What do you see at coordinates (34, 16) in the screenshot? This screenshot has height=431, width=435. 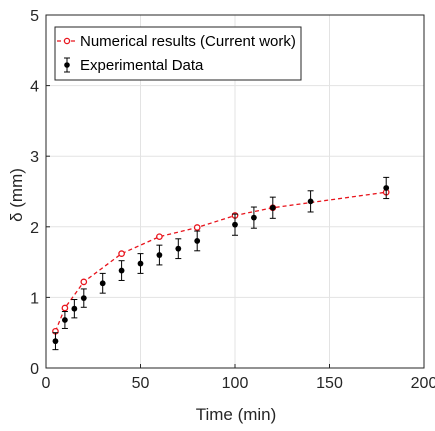 I see `y-tick-label: 5` at bounding box center [34, 16].